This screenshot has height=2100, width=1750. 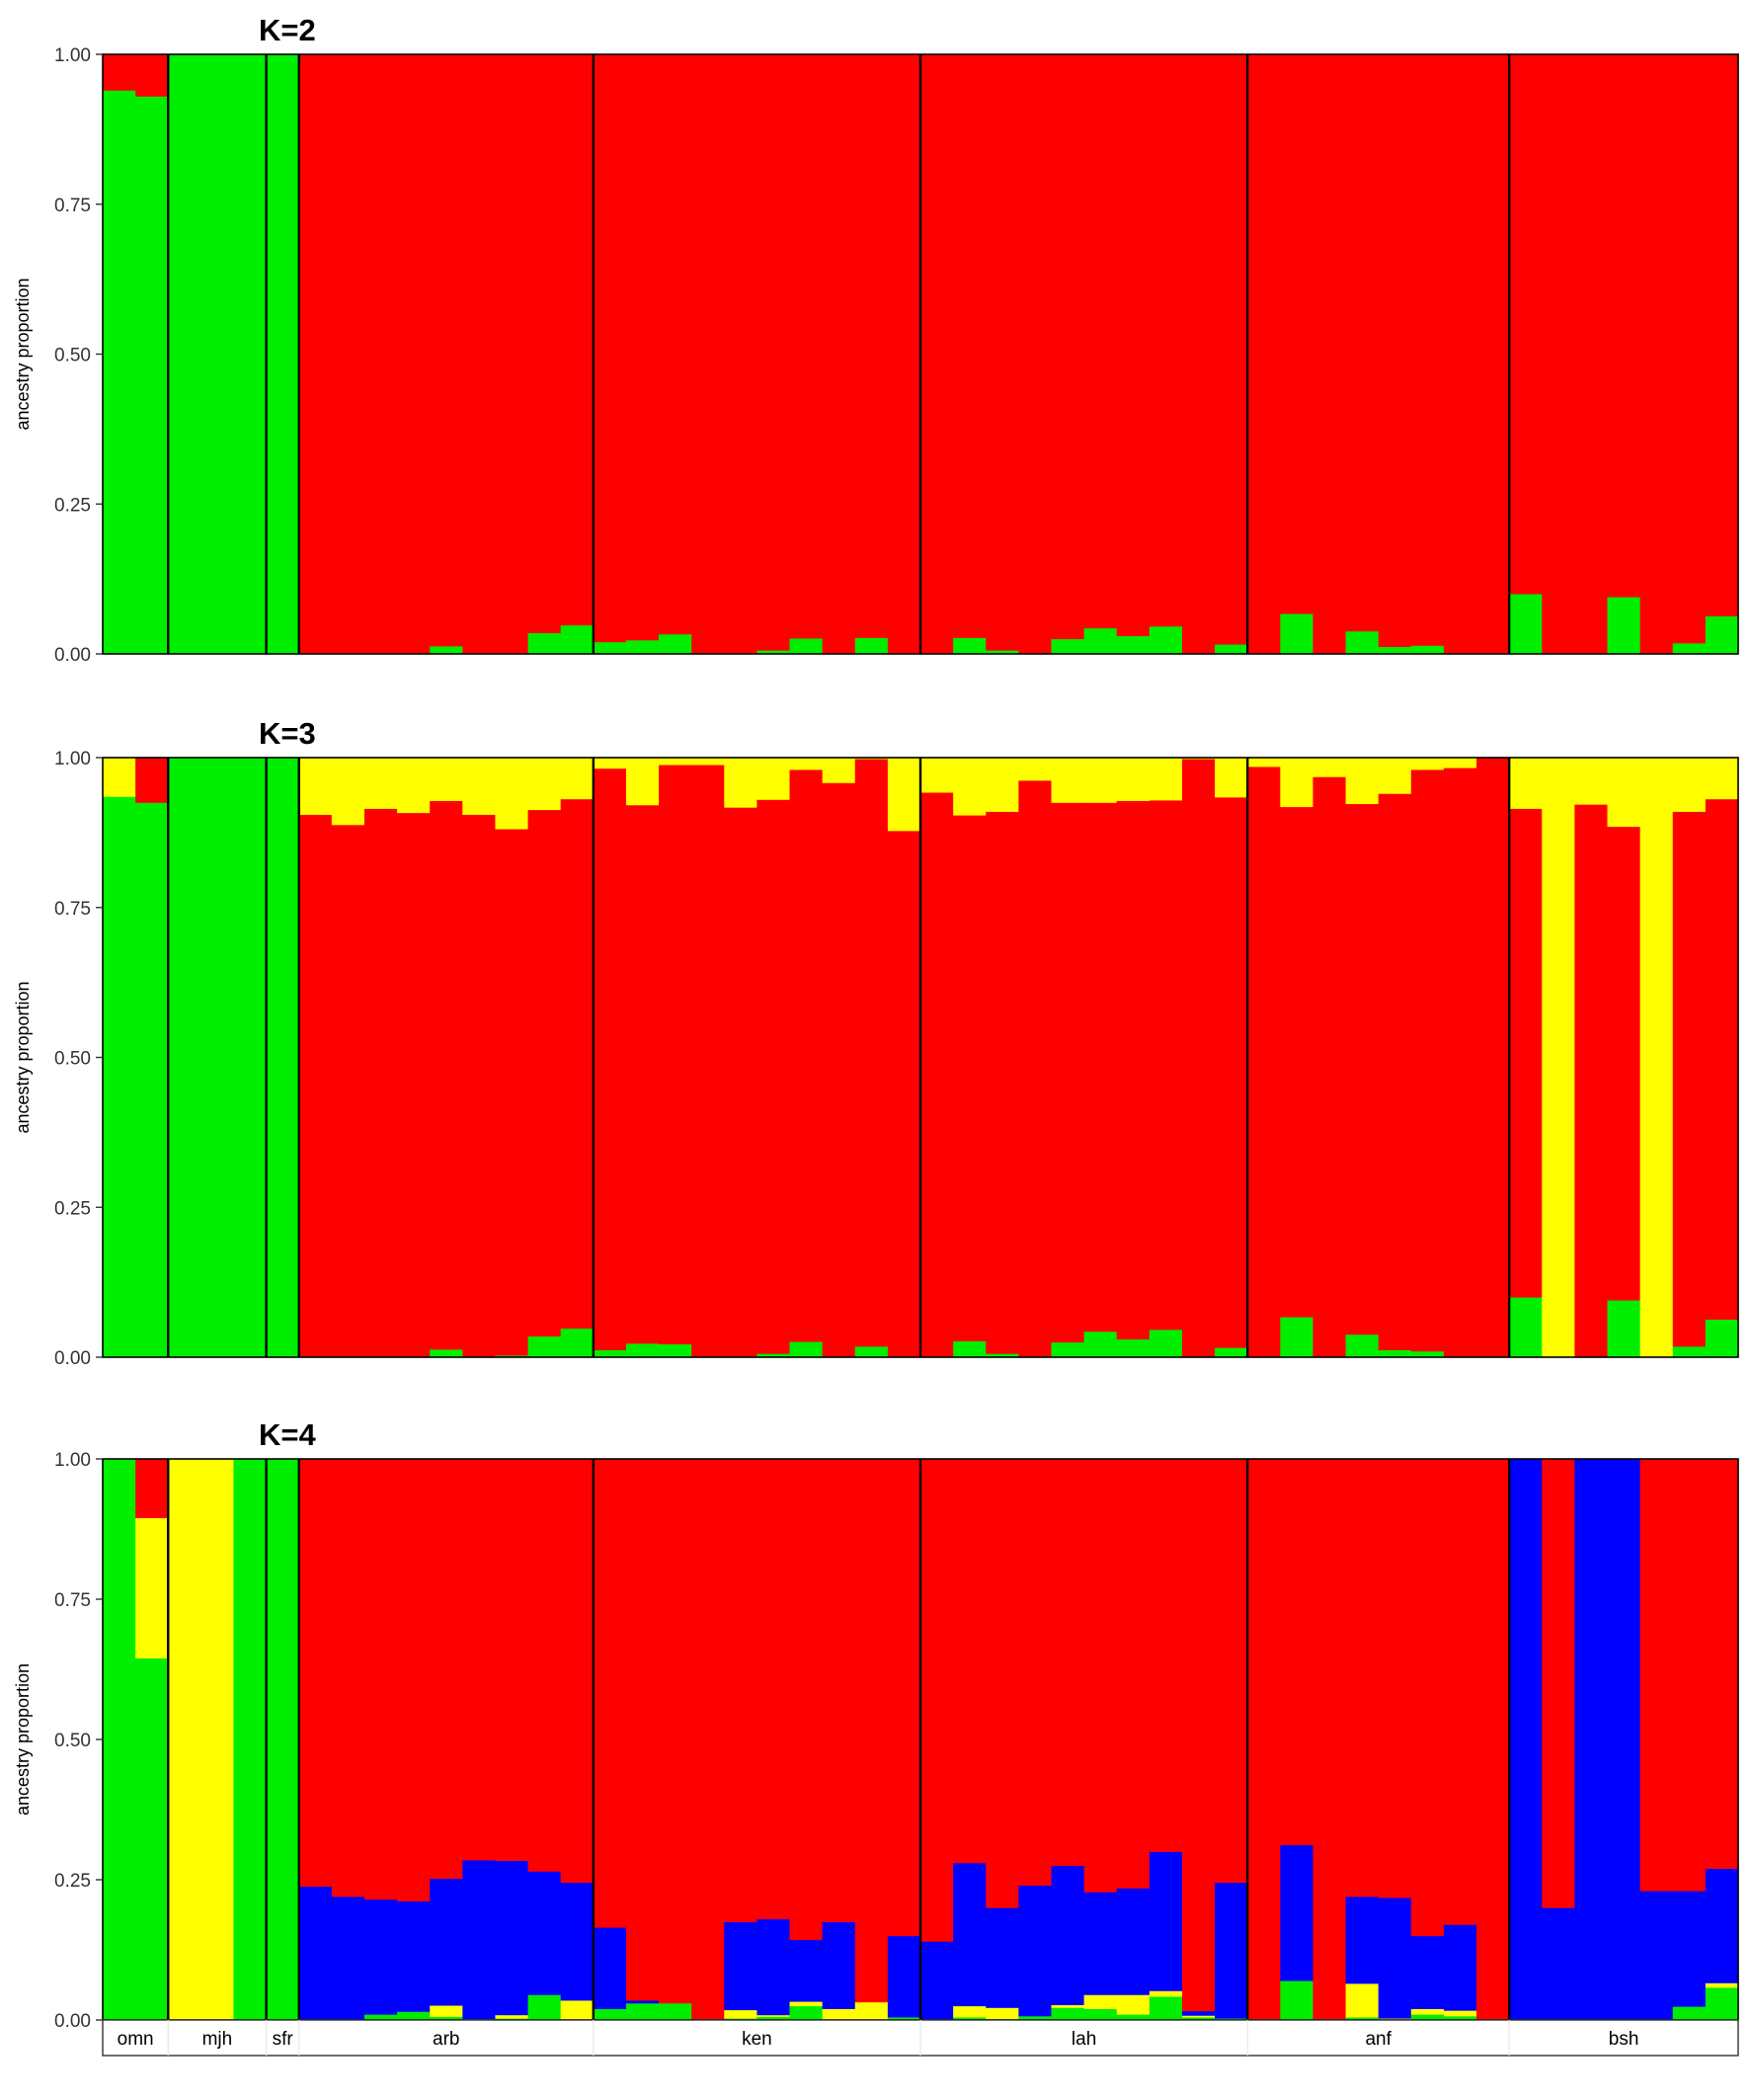 I want to click on y-tick-label: 1.00, so click(x=72, y=55).